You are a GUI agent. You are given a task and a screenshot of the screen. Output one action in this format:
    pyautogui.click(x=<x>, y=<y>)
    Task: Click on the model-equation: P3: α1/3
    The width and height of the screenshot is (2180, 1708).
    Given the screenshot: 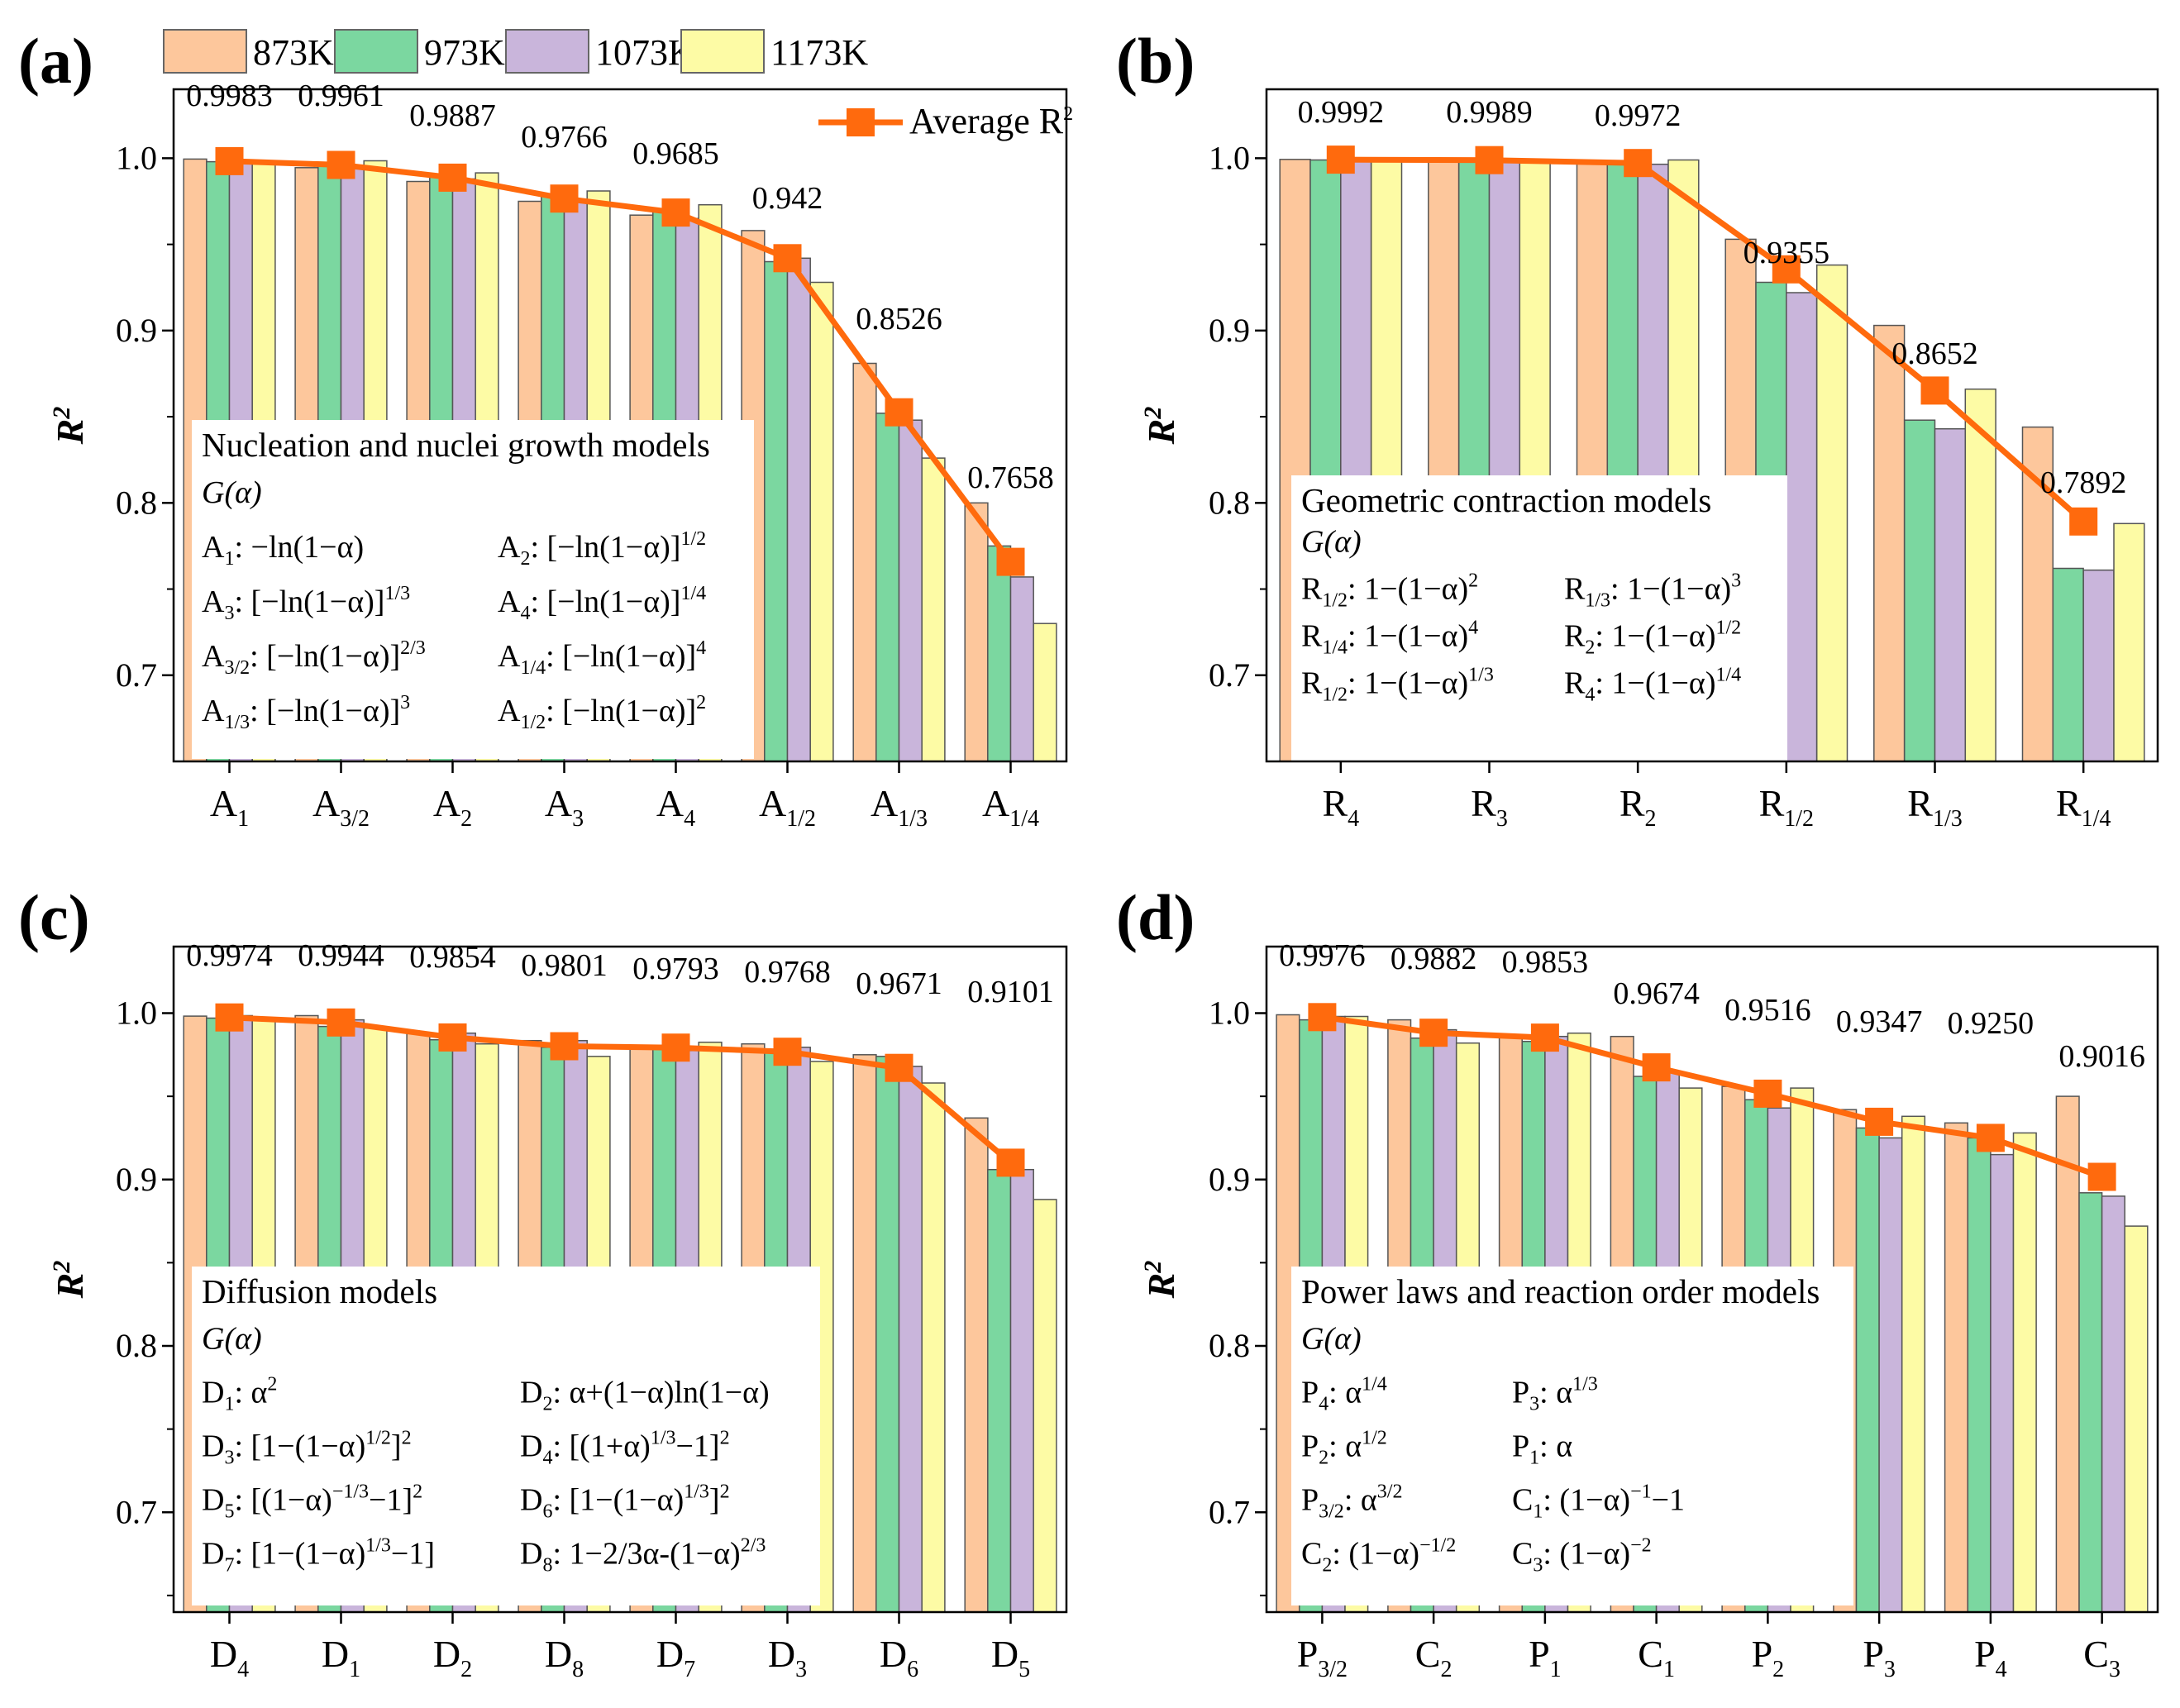 What is the action you would take?
    pyautogui.click(x=1555, y=1394)
    